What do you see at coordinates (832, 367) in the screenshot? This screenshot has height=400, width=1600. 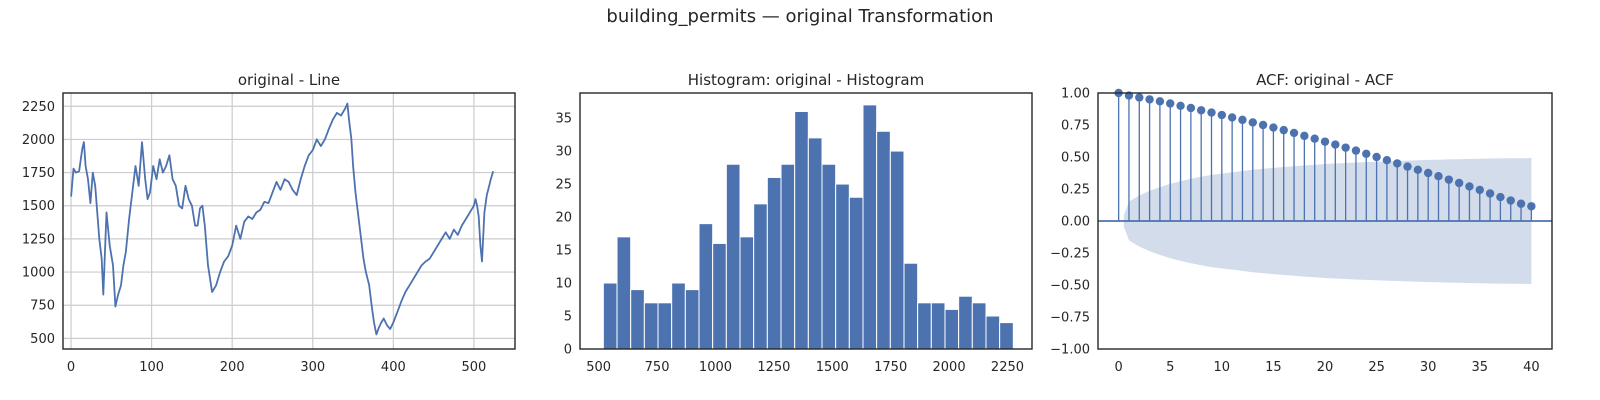 I see `x-tick-label-4: 1500` at bounding box center [832, 367].